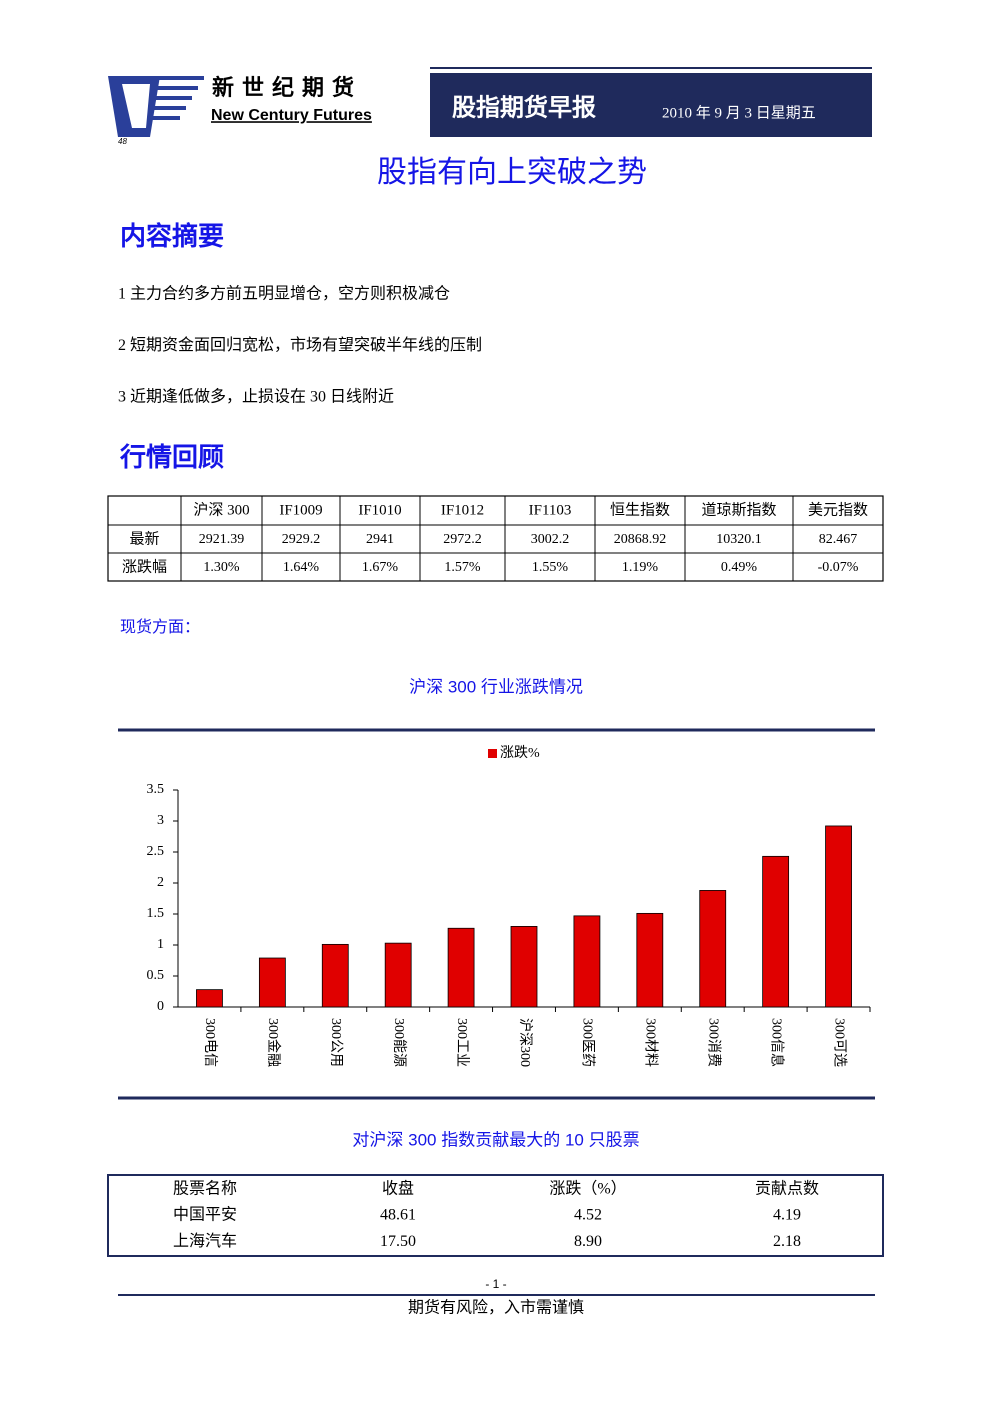 The width and height of the screenshot is (992, 1403). What do you see at coordinates (550, 539) in the screenshot?
I see `table-cell: 3002.2` at bounding box center [550, 539].